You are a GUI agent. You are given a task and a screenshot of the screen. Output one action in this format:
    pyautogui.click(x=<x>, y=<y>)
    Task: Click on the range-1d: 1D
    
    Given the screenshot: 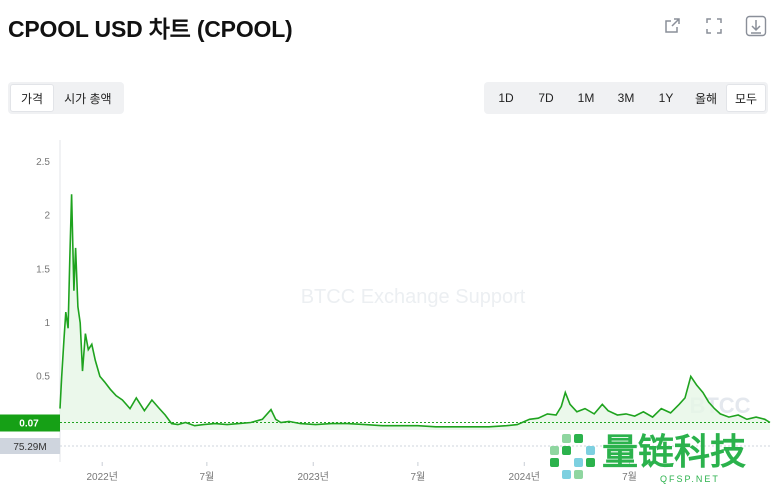 What is the action you would take?
    pyautogui.click(x=506, y=98)
    